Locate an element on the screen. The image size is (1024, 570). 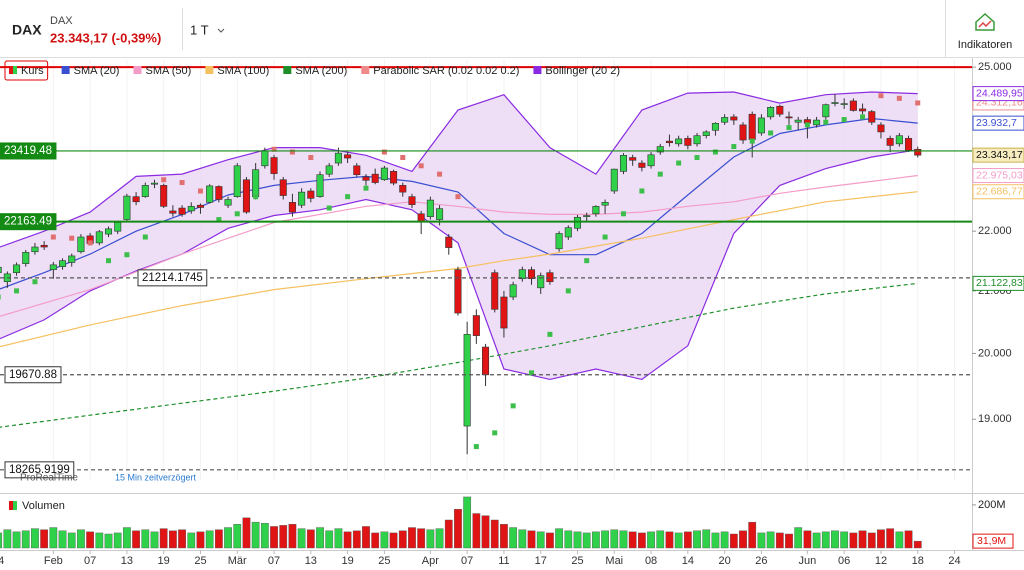
volume-label: Volumen is located at coordinates (43, 506).